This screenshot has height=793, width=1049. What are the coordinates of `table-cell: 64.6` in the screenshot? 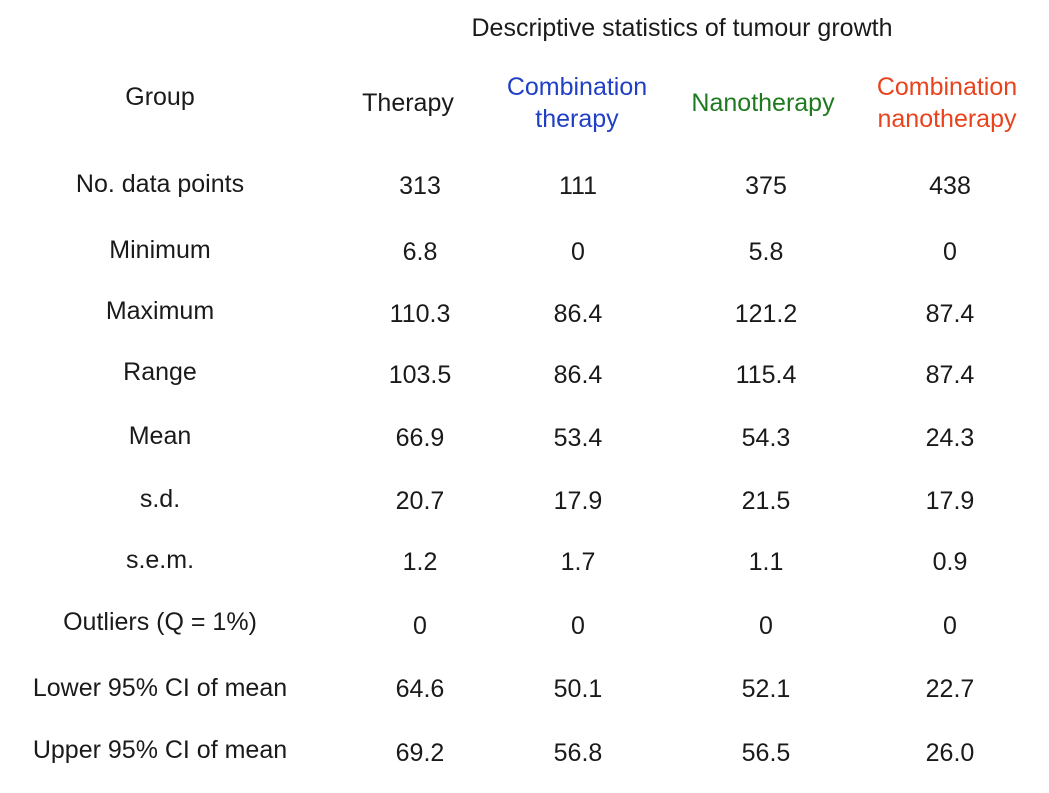 It's located at (420, 689).